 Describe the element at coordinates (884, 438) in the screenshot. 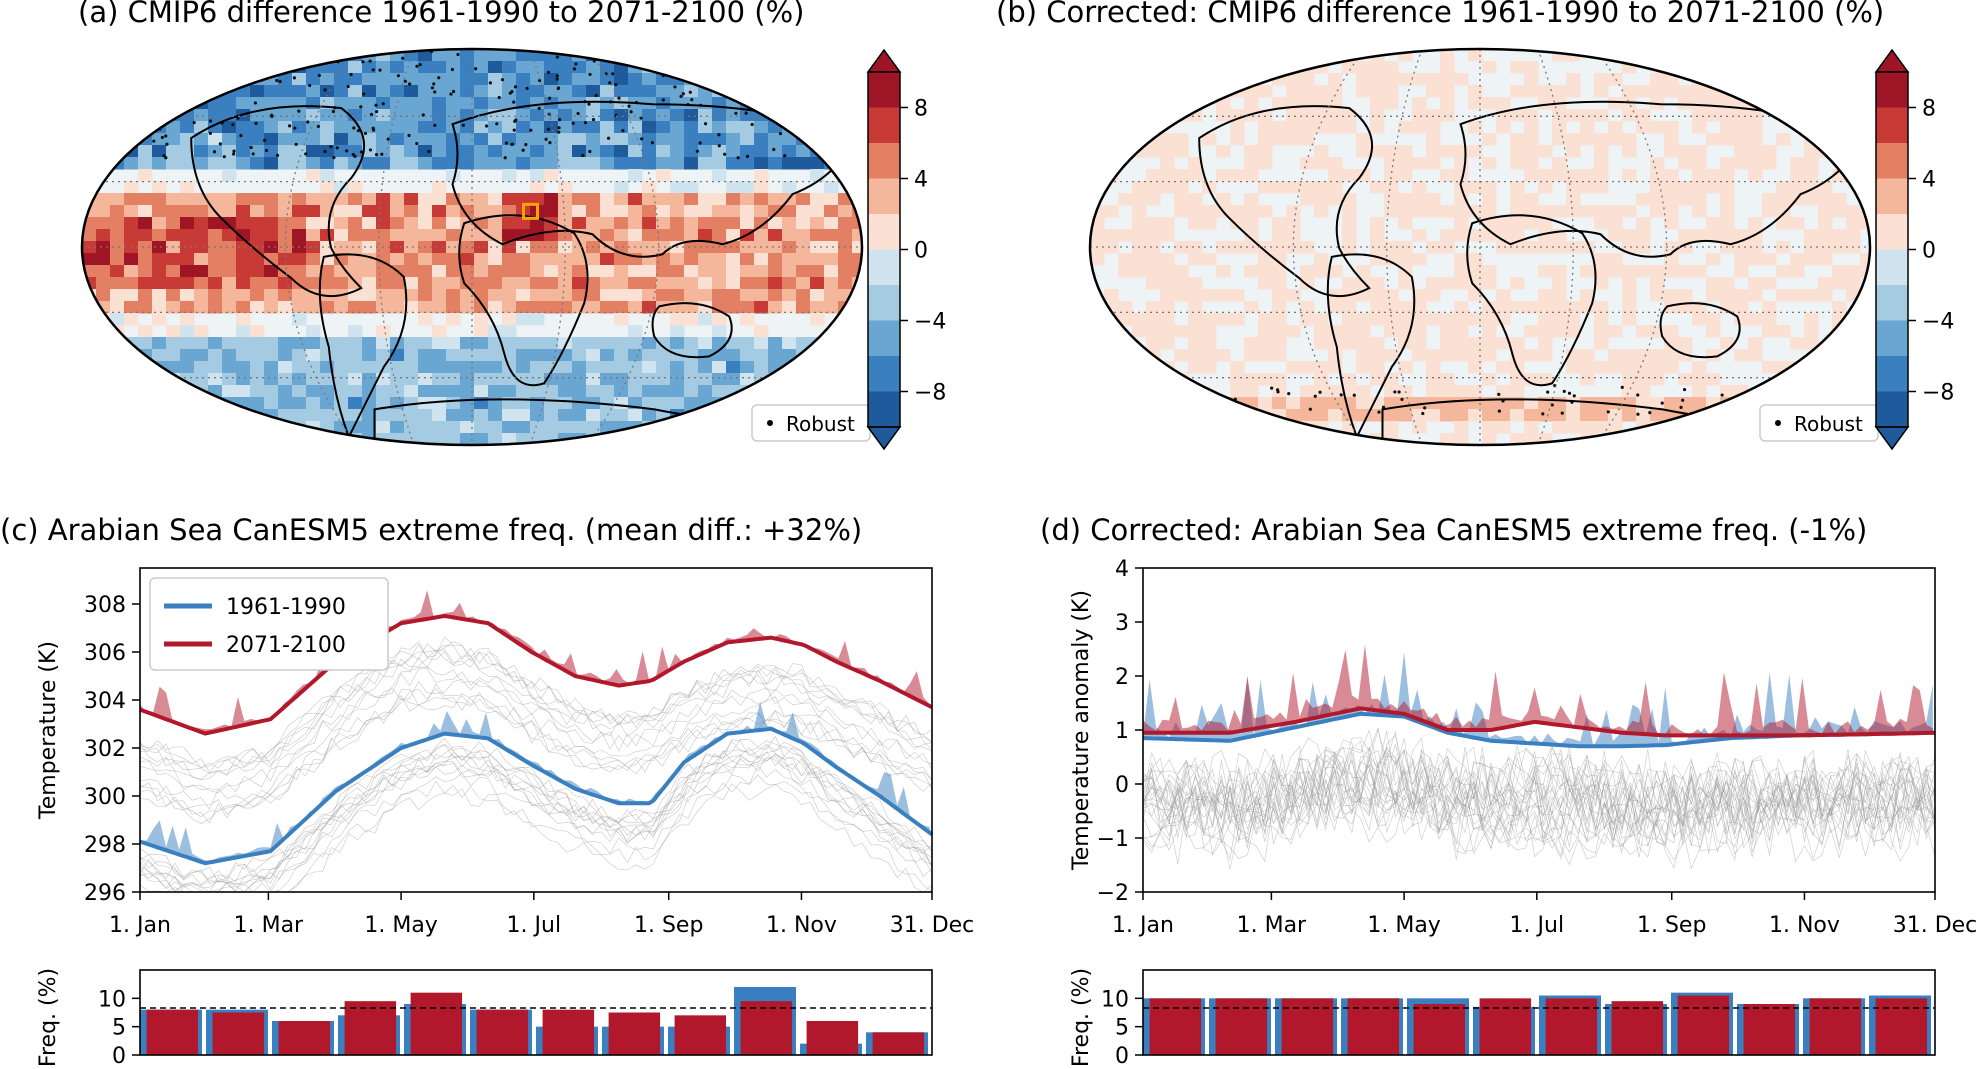

I see `colorbar-extend-min-a` at that location.